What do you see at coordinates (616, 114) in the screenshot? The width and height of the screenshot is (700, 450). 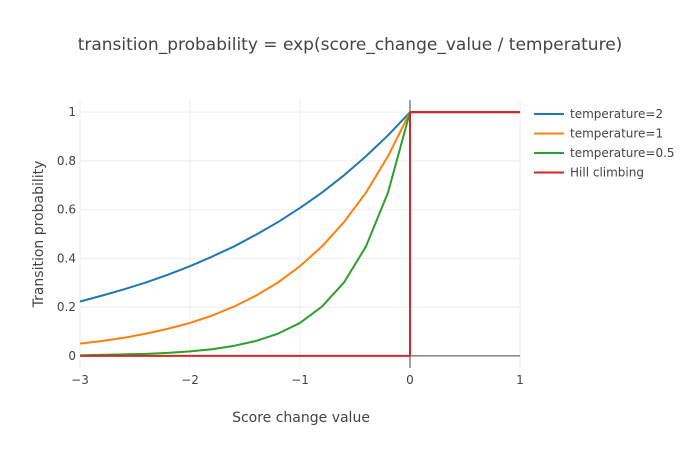 I see `legend-label: temperature=2` at bounding box center [616, 114].